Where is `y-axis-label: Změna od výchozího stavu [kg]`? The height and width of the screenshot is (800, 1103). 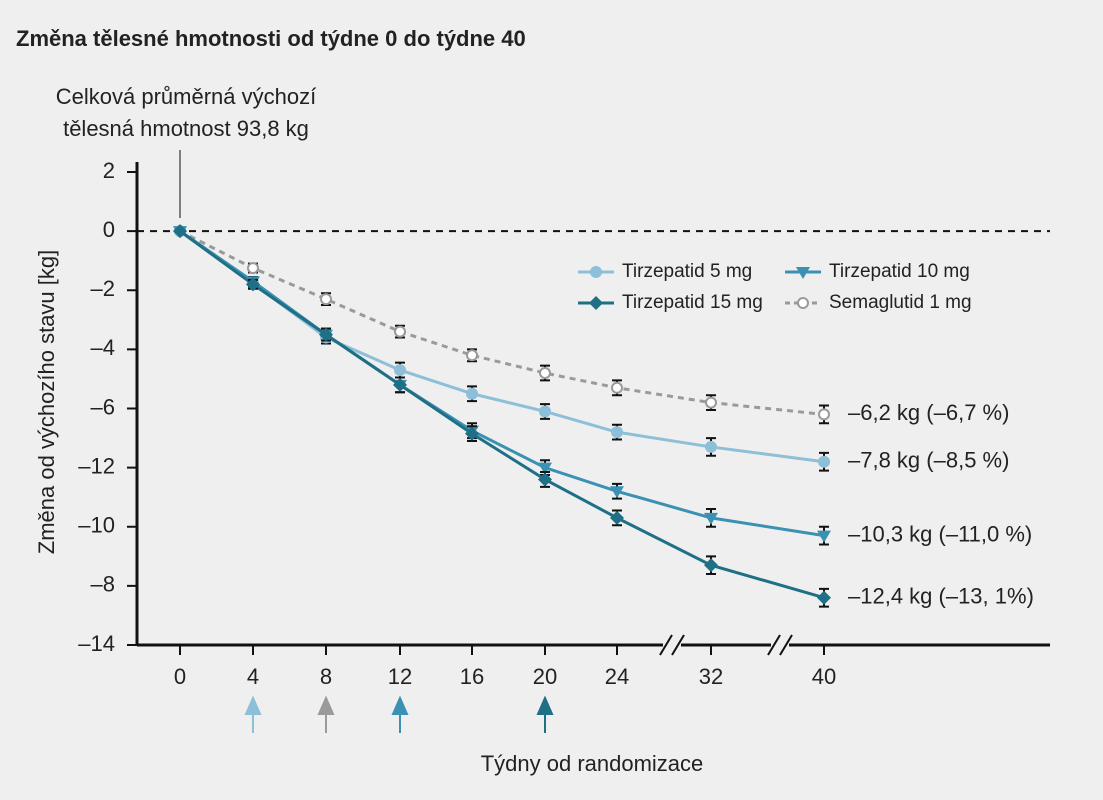
y-axis-label: Změna od výchozího stavu [kg] is located at coordinates (46, 402).